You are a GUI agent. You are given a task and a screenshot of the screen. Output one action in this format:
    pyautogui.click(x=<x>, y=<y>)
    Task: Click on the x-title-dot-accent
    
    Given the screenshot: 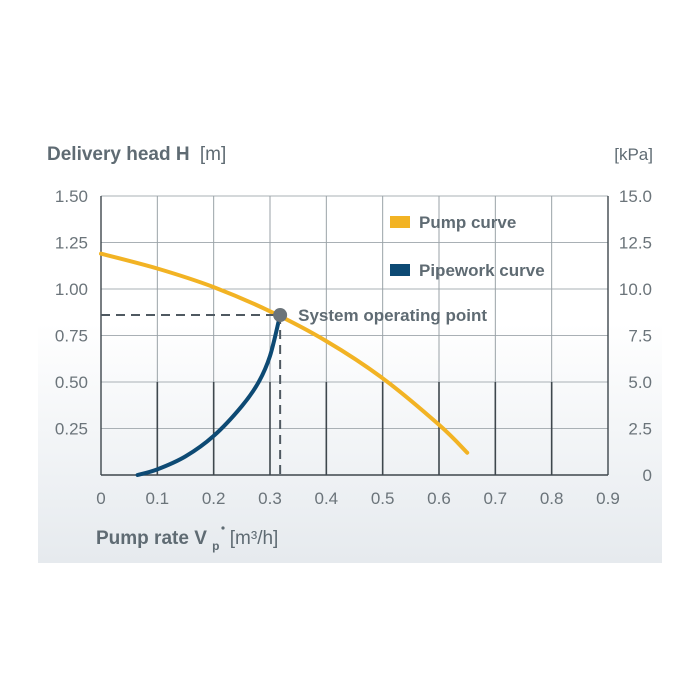 What is the action you would take?
    pyautogui.click(x=223, y=528)
    